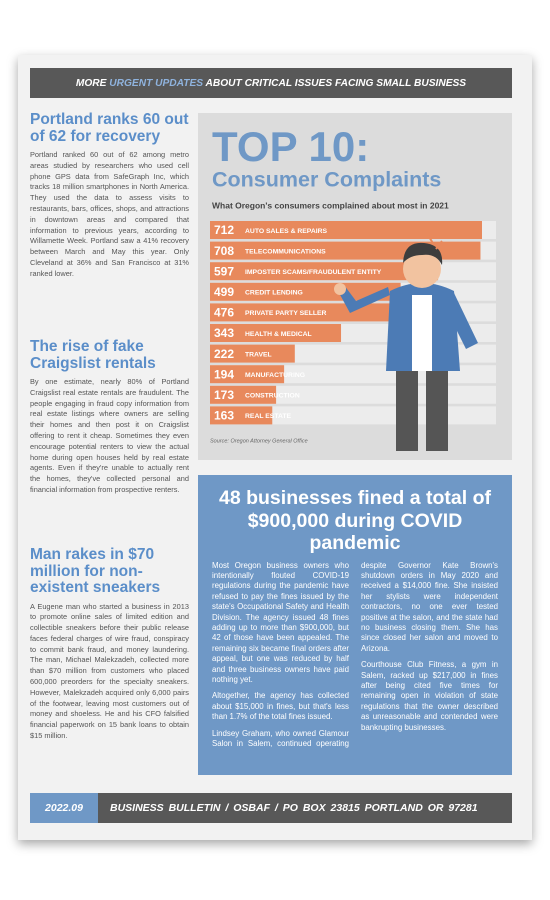  Describe the element at coordinates (92, 83) in the screenshot. I see `header-text: MORE` at that location.